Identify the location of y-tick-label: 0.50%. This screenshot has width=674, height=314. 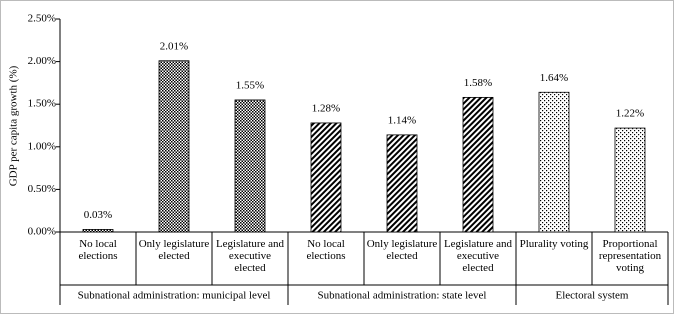
(42, 189).